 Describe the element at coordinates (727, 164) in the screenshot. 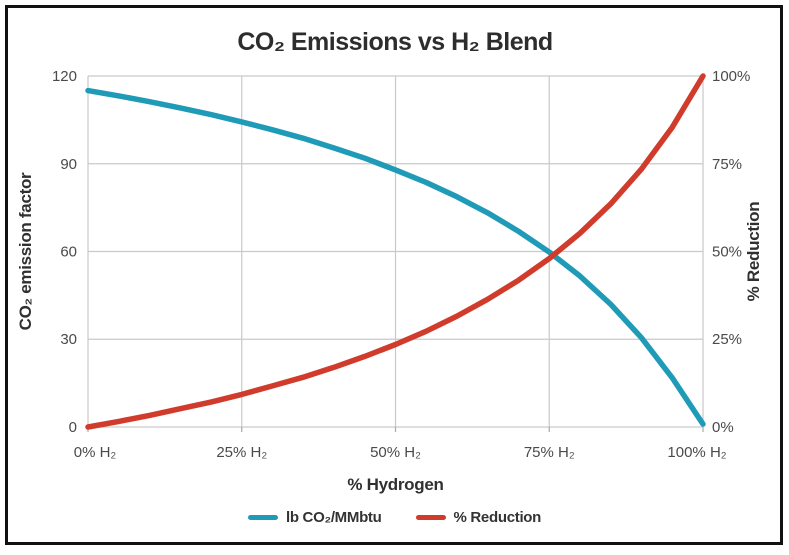

I see `y-right-tick-label: 75%` at that location.